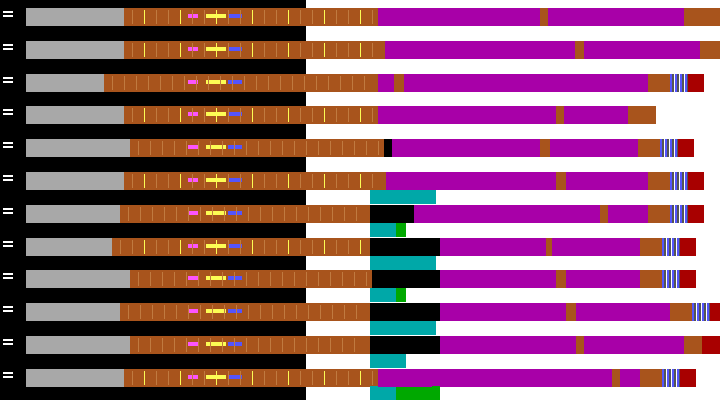 The image size is (720, 400). I want to click on row-strip, so click(360, 115).